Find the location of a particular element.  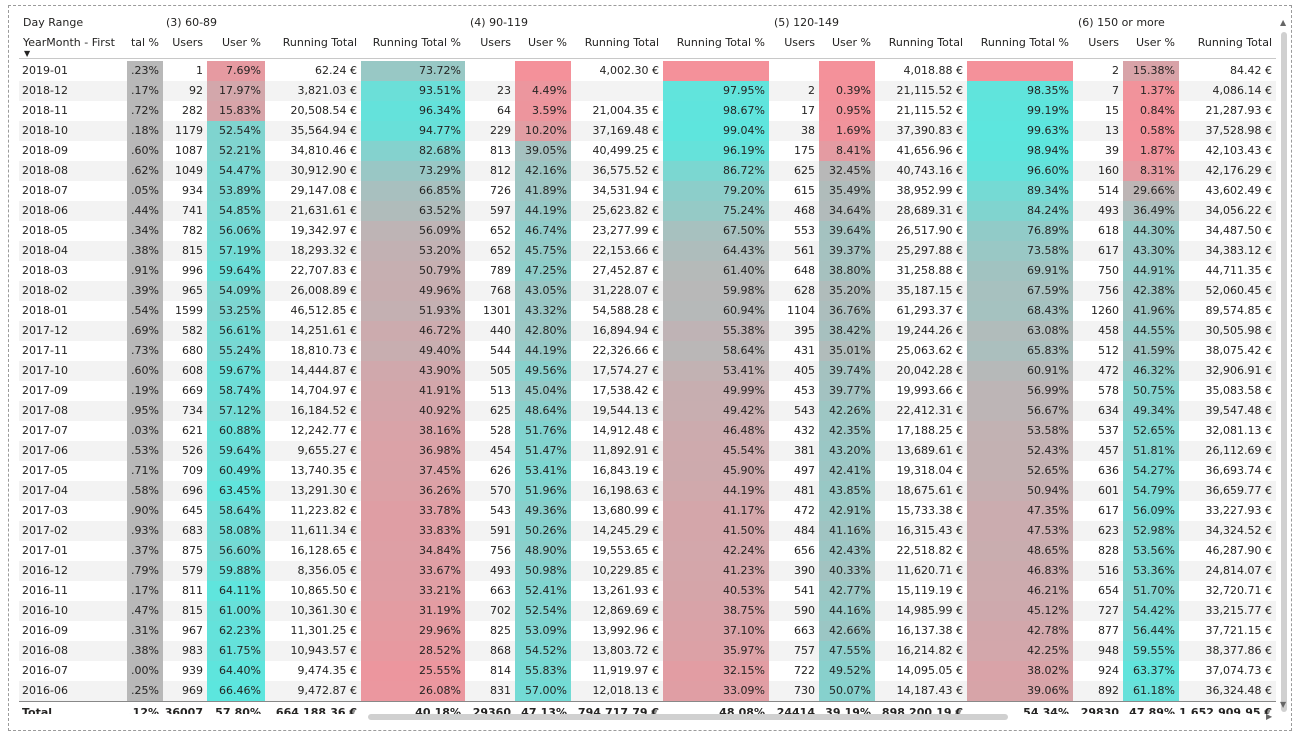

table-cell: 654 is located at coordinates (1108, 590).